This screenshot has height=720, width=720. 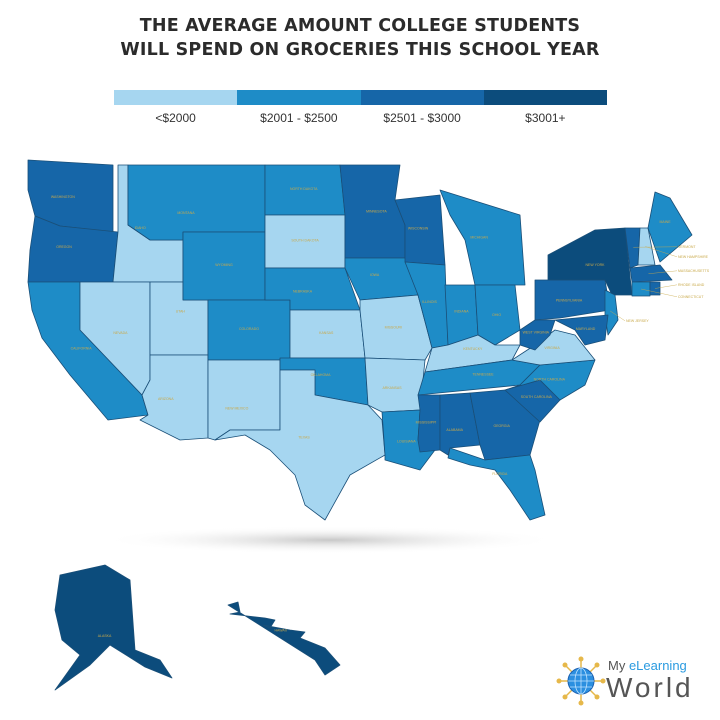 I want to click on state-label-tennessee: TENNESSEE, so click(x=483, y=374).